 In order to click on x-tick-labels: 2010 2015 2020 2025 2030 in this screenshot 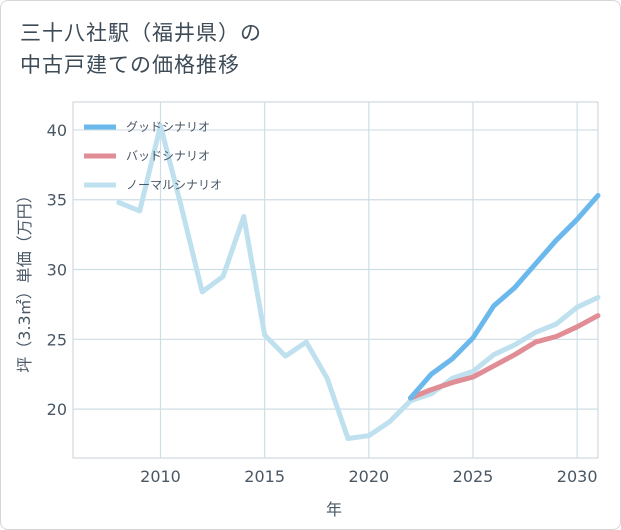, I will do `click(368, 476)`.